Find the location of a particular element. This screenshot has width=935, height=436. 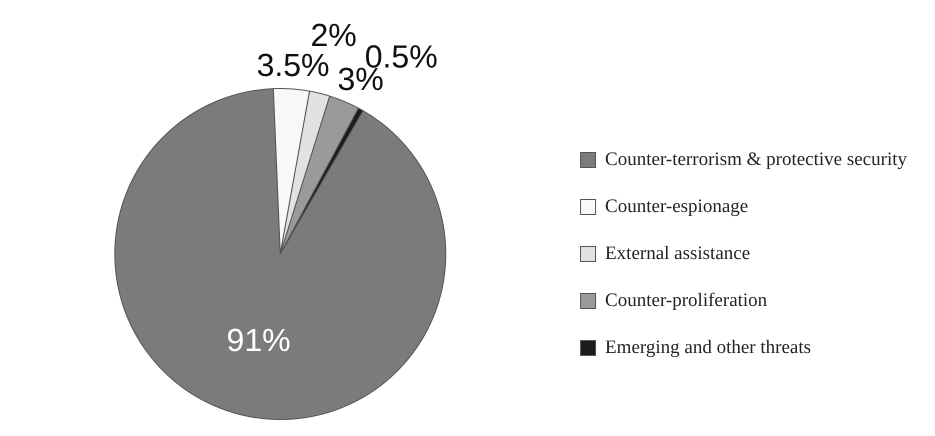

legend-label: Counter-proliferation is located at coordinates (686, 300).